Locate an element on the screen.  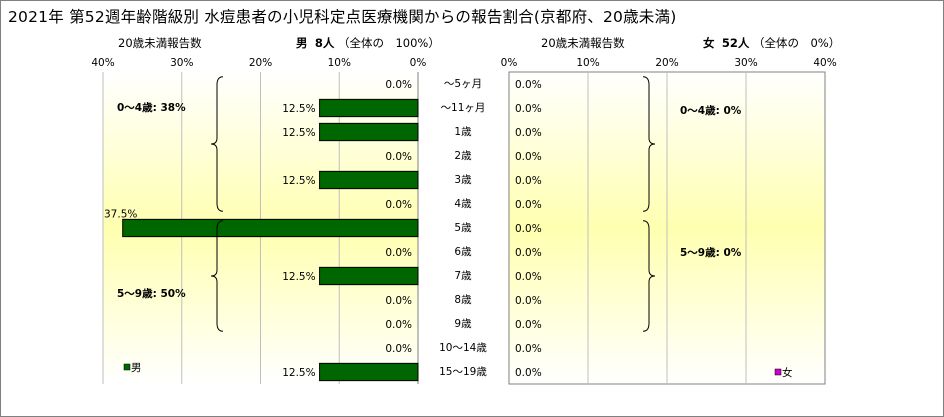
male-value-label: 37.5% is located at coordinates (120, 214).